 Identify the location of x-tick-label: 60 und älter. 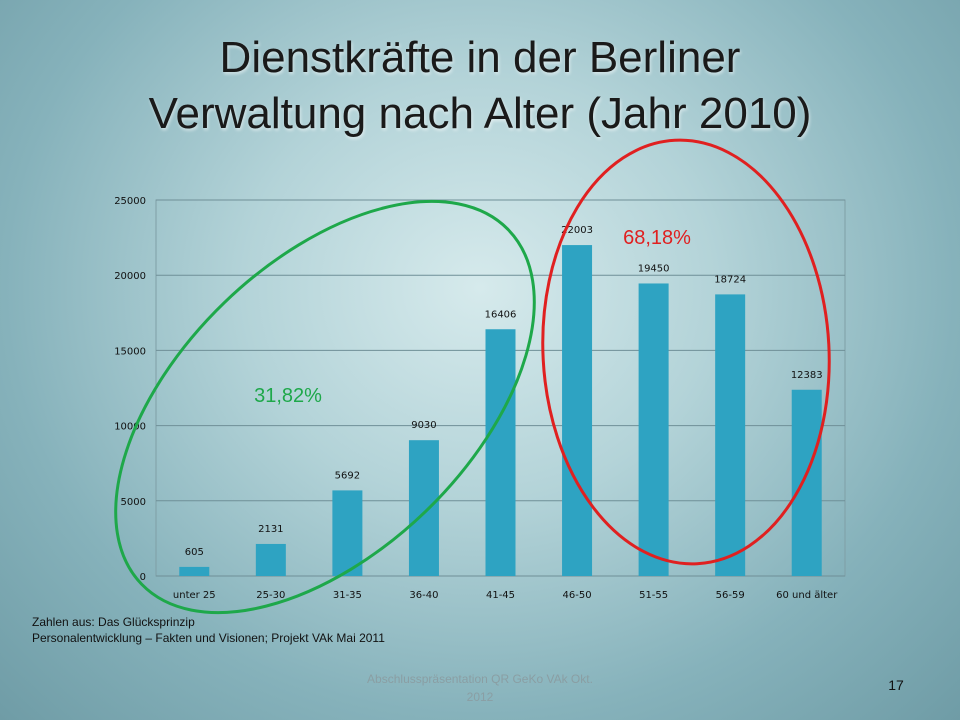
(807, 595).